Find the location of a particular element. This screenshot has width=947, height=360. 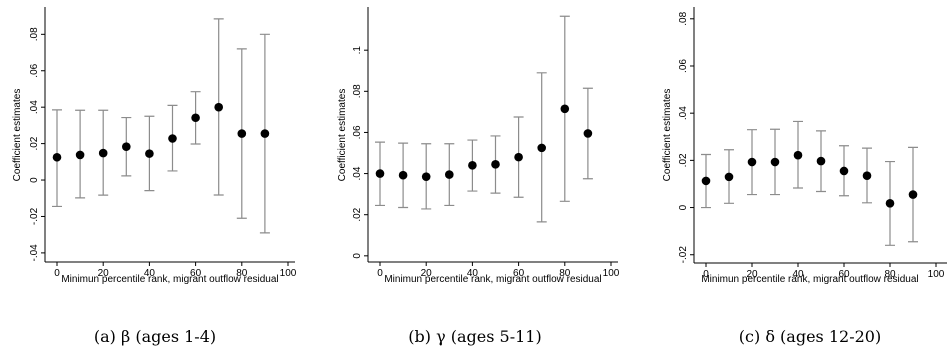

y-tick-label-c: .06 is located at coordinates (683, 66).